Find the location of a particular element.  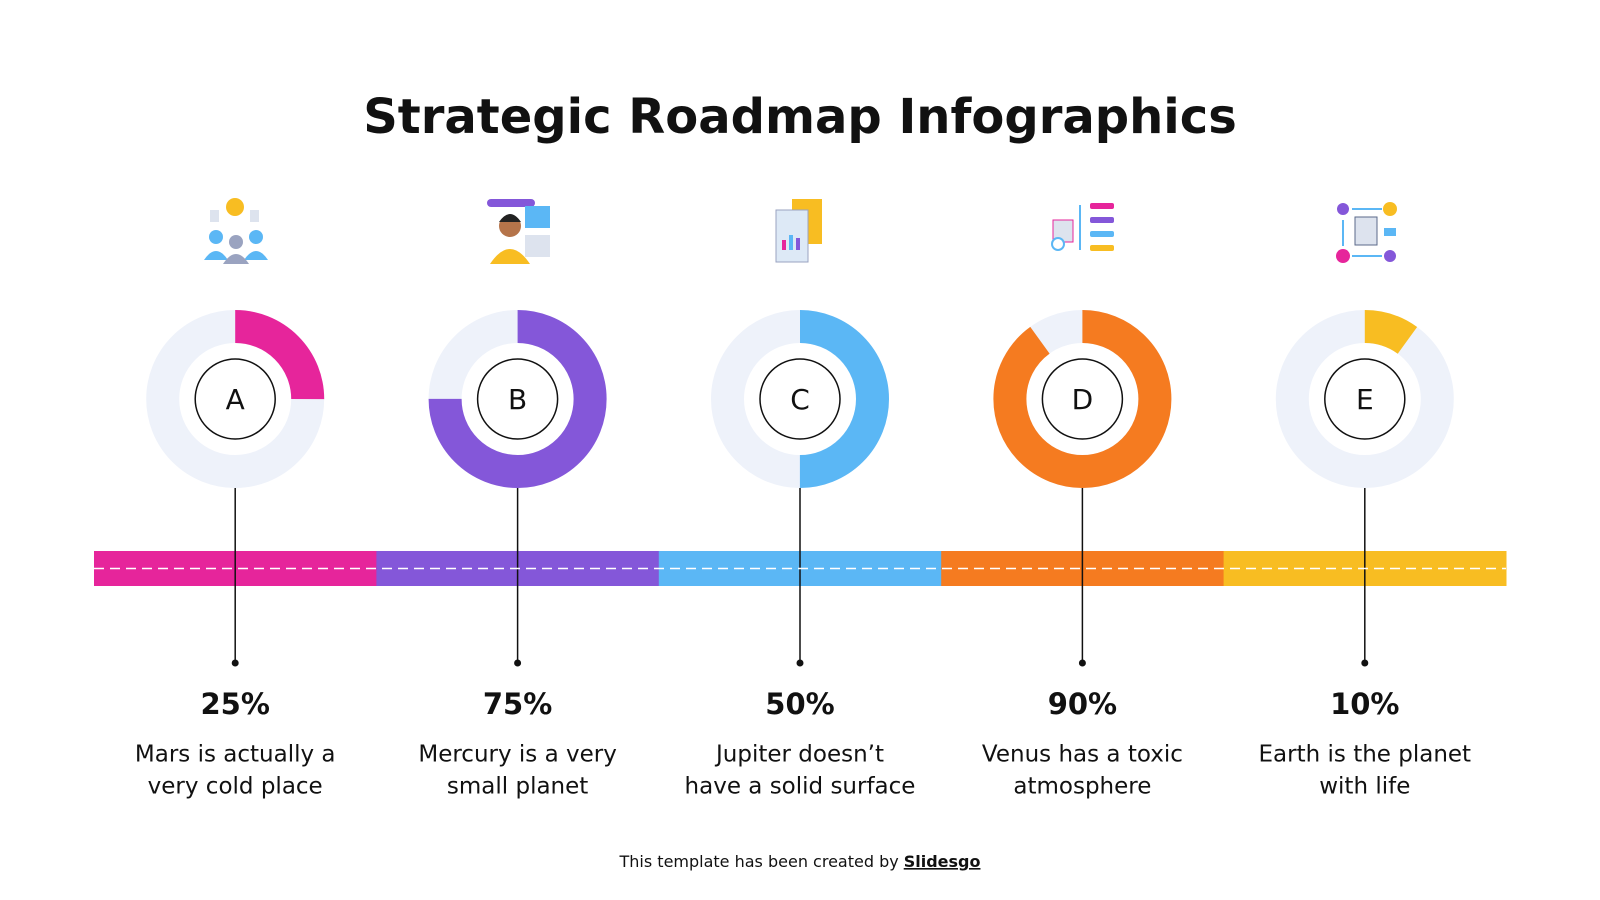

footer-link: Slidesgo is located at coordinates (942, 861).